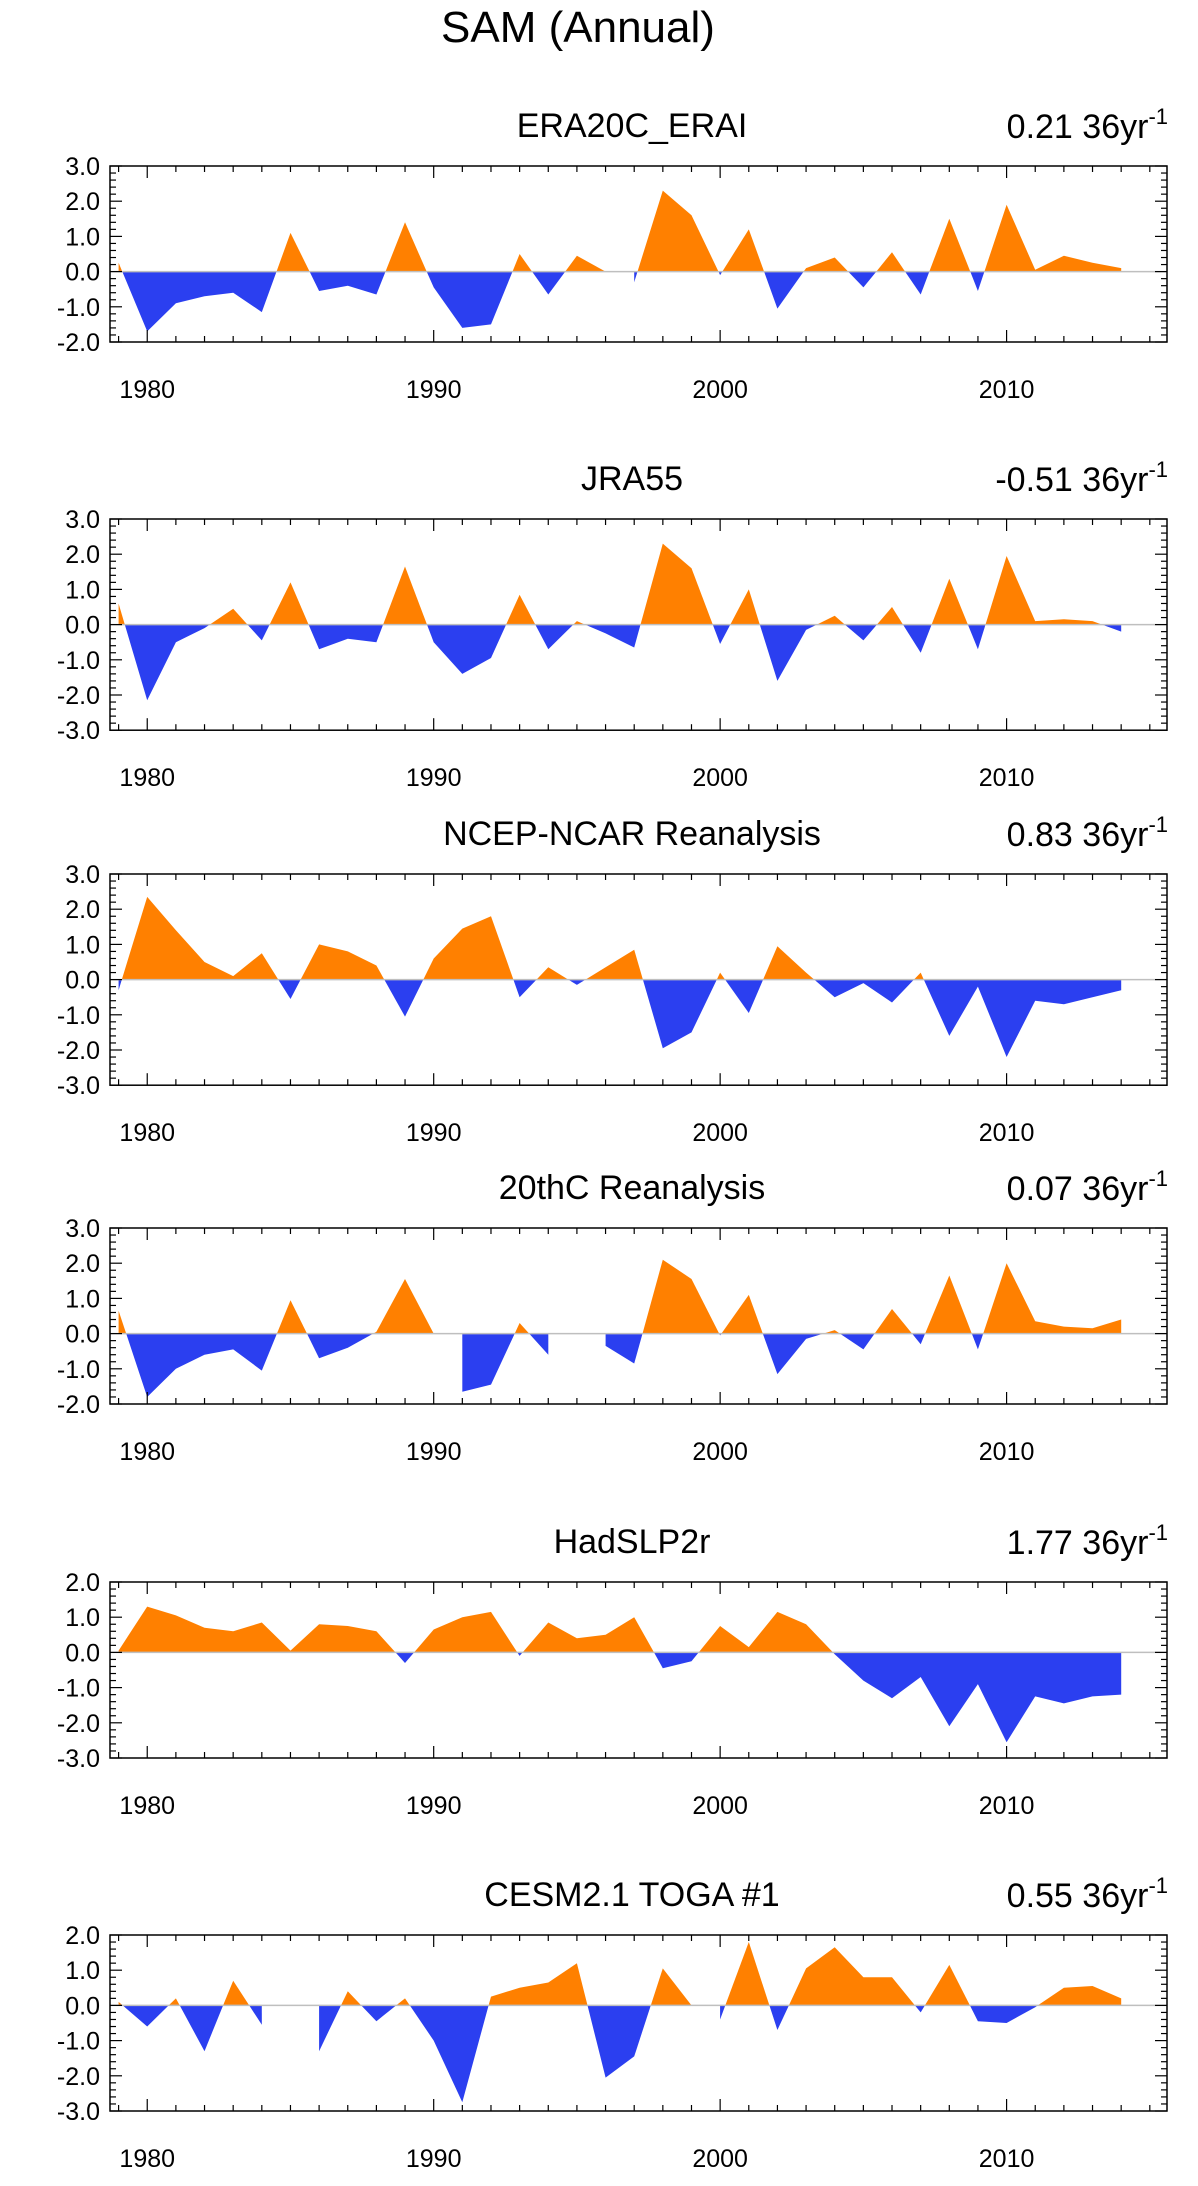 The height and width of the screenshot is (2186, 1198). I want to click on panel-title: HadSLP2r, so click(632, 1542).